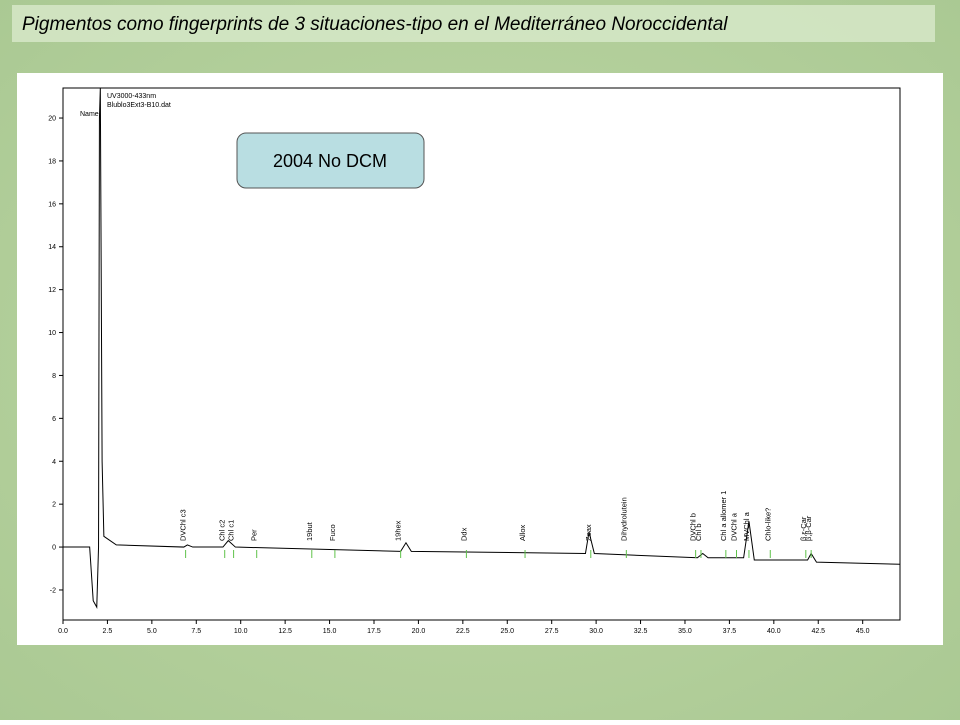 This screenshot has width=960, height=725. What do you see at coordinates (507, 631) in the screenshot?
I see `x-tick-label: 25.0` at bounding box center [507, 631].